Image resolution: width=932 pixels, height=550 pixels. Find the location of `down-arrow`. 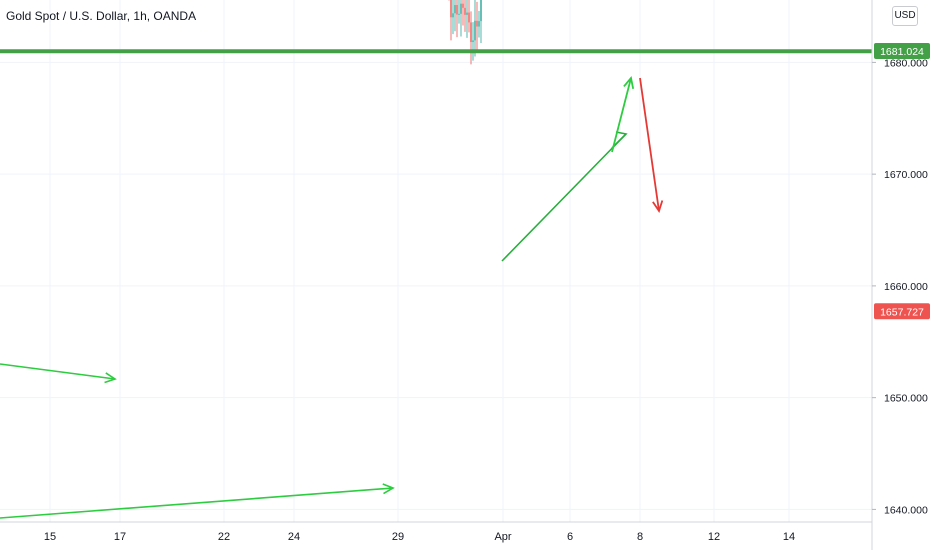

down-arrow is located at coordinates (651, 145).